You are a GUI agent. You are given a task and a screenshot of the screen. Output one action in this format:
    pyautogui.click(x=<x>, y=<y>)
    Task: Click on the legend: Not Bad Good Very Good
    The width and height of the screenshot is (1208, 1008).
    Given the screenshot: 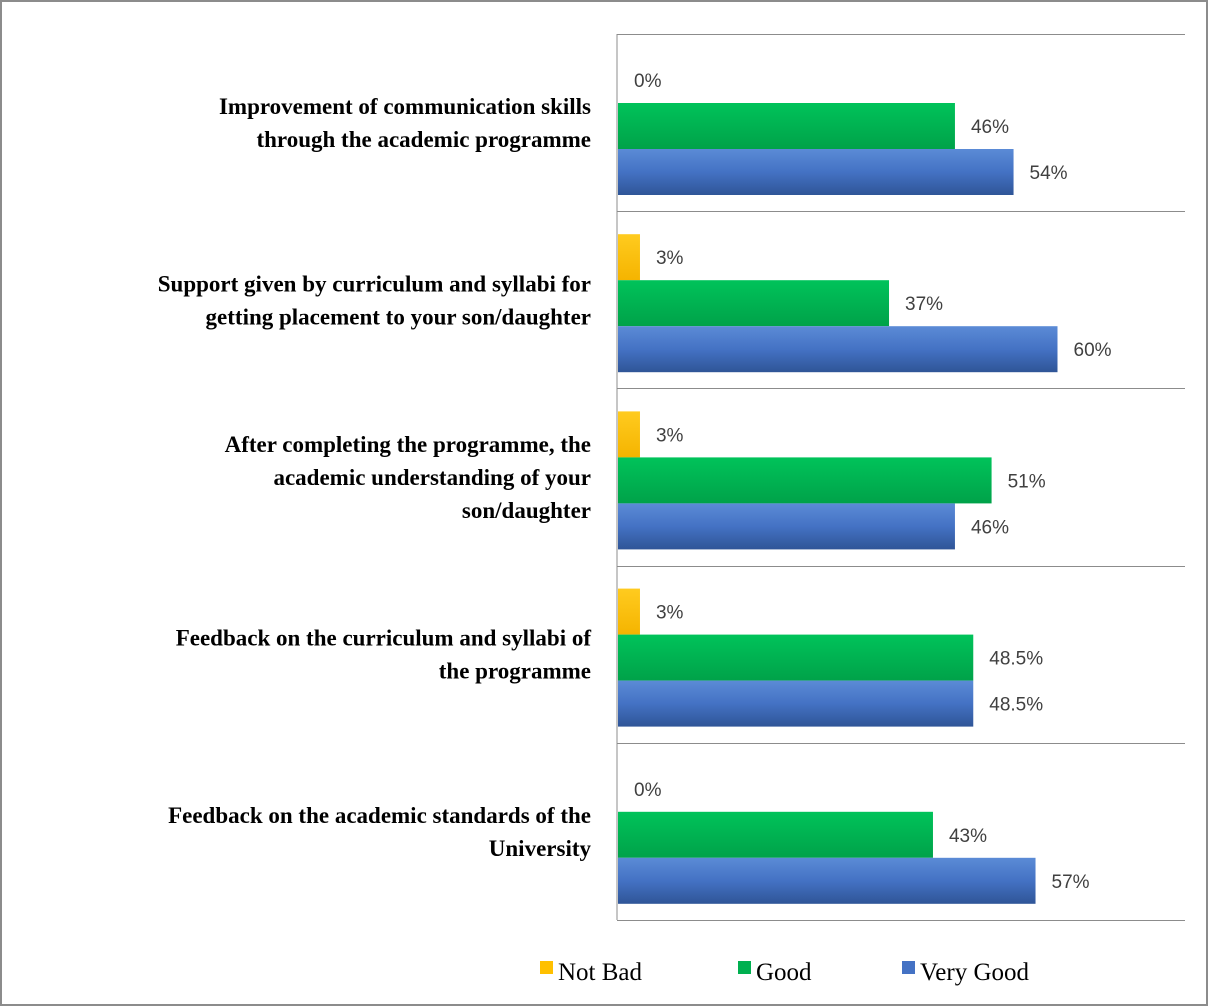 What is the action you would take?
    pyautogui.click(x=785, y=972)
    